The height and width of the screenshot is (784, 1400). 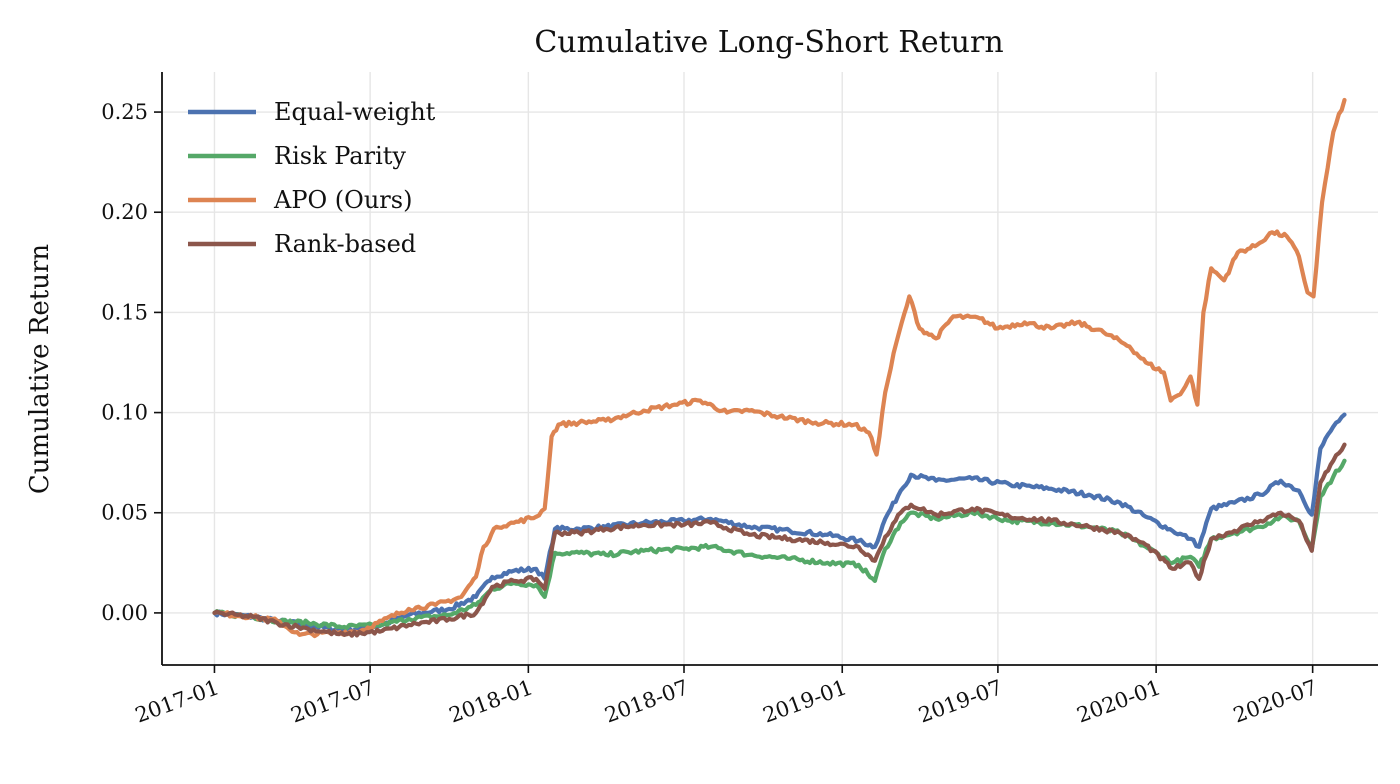 What do you see at coordinates (960, 701) in the screenshot?
I see `x-tick-label: 2019-07` at bounding box center [960, 701].